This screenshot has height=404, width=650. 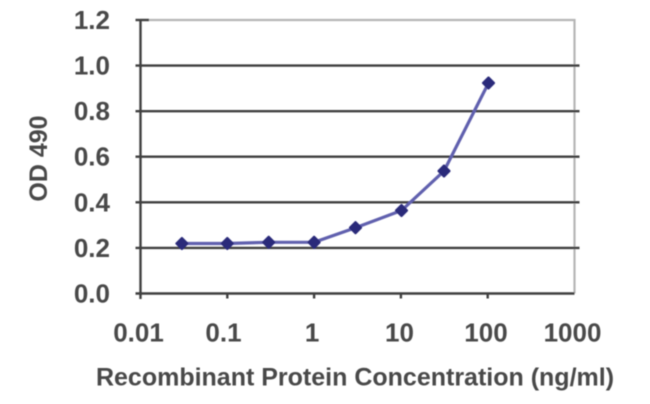 I want to click on svg-text: 1000, so click(x=573, y=333).